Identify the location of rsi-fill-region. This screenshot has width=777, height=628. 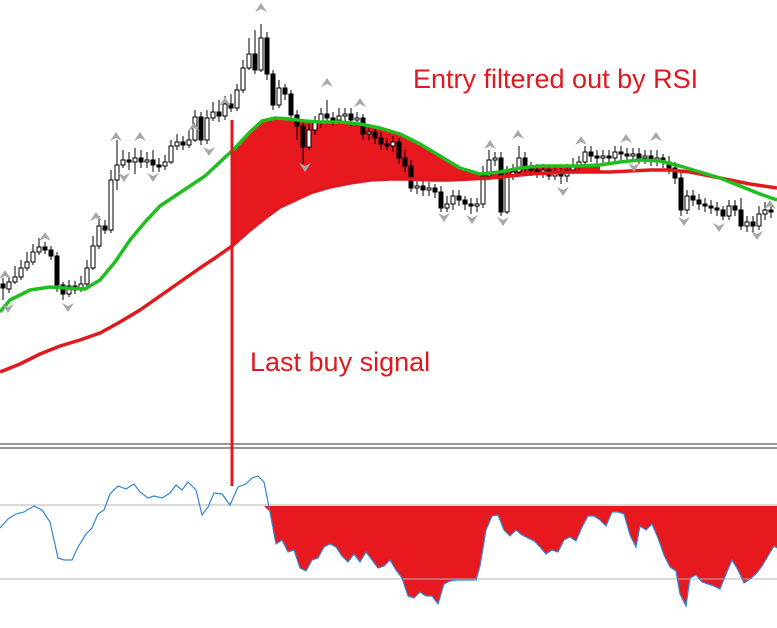
(519, 556).